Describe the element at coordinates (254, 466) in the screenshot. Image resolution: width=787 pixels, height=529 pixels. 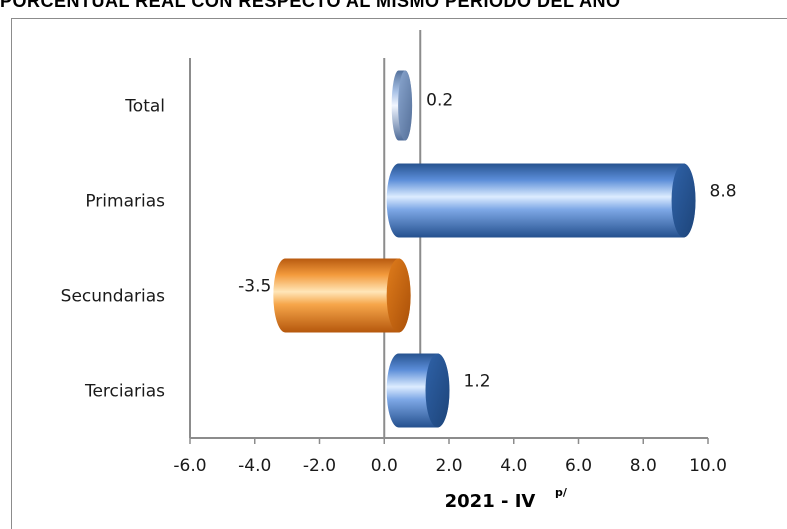
I see `x-tick-label: -4.0` at that location.